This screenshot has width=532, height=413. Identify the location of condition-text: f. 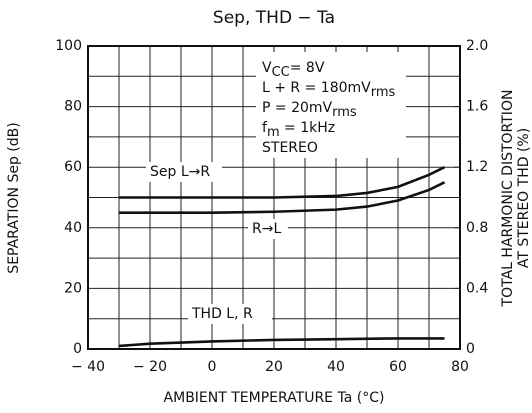
(265, 128).